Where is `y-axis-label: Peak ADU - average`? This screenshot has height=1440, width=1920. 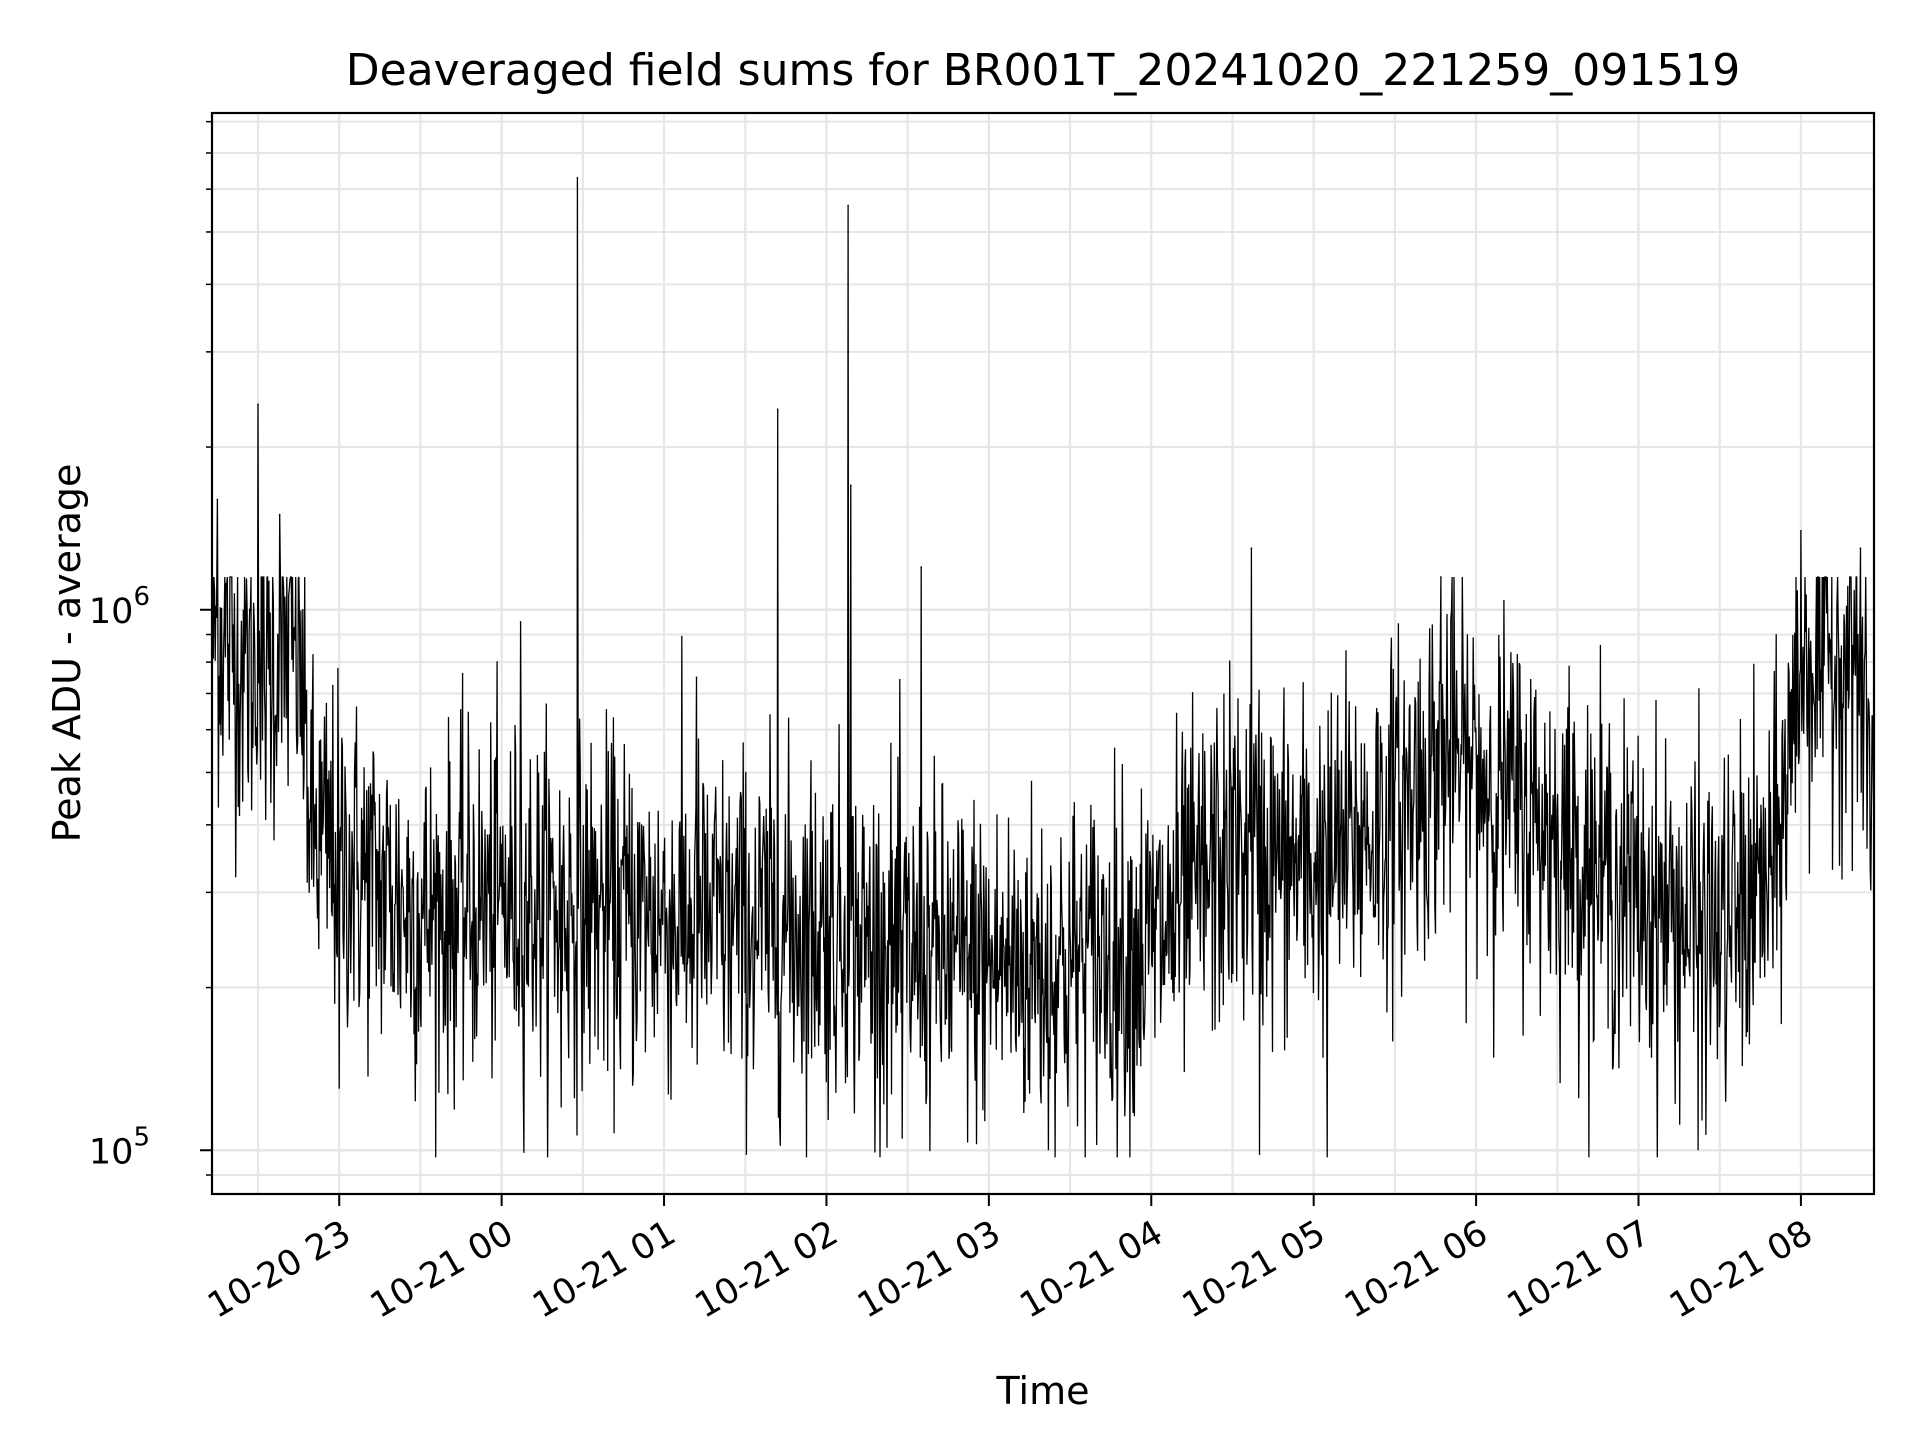
y-axis-label: Peak ADU - average is located at coordinates (67, 653).